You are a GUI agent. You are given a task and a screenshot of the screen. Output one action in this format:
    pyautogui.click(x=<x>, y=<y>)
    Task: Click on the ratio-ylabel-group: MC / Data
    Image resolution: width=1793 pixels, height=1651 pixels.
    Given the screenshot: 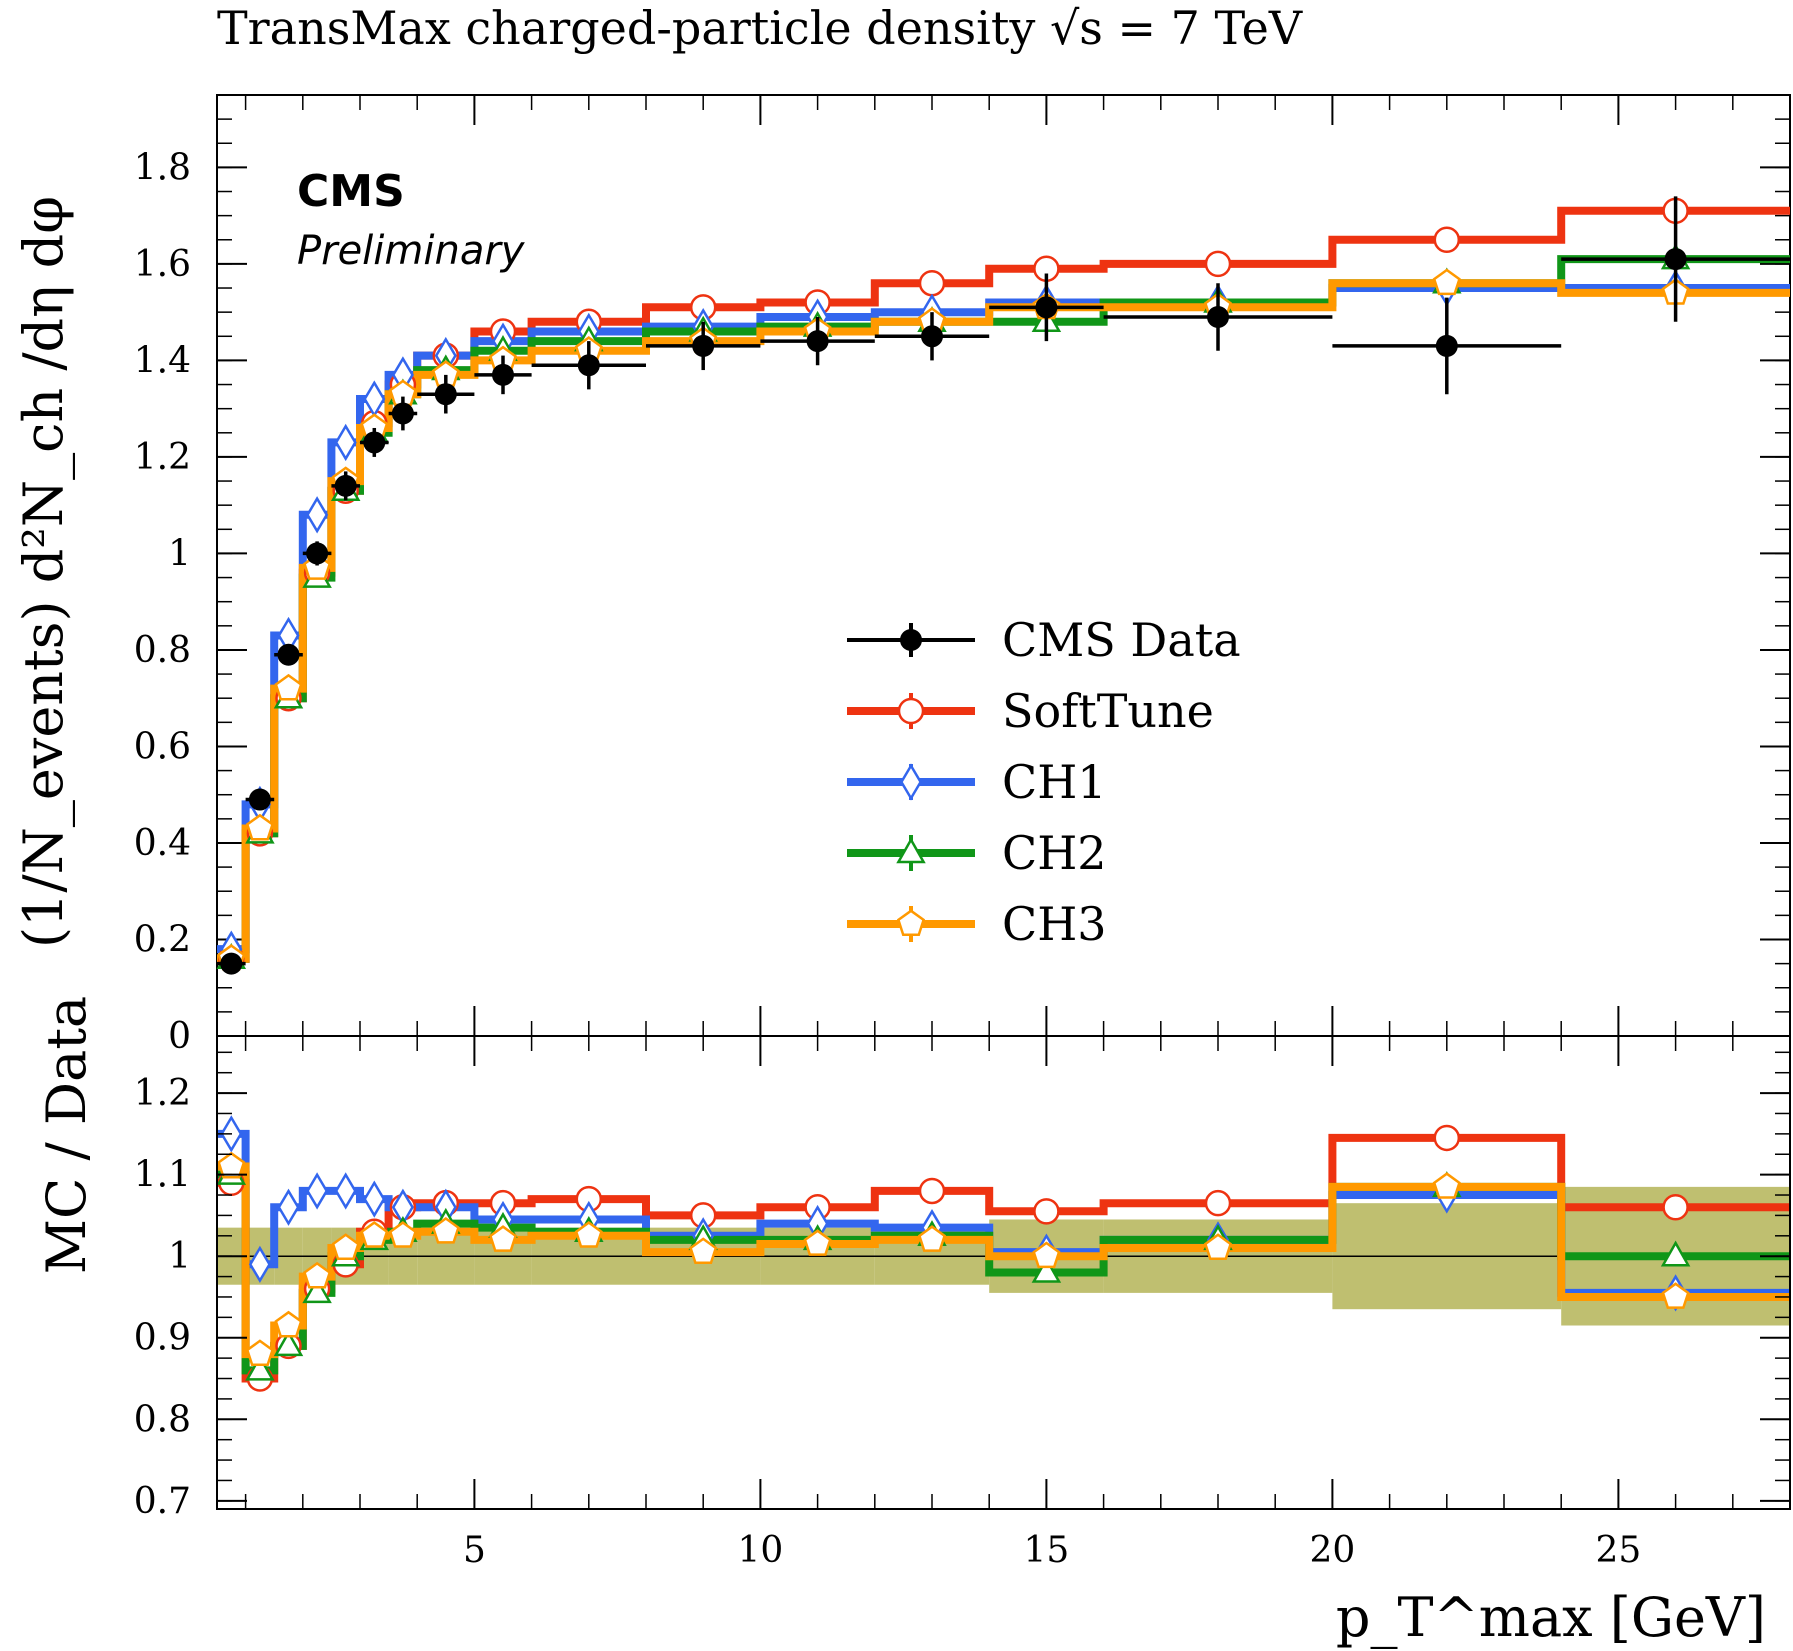 What is the action you would take?
    pyautogui.click(x=66, y=1135)
    